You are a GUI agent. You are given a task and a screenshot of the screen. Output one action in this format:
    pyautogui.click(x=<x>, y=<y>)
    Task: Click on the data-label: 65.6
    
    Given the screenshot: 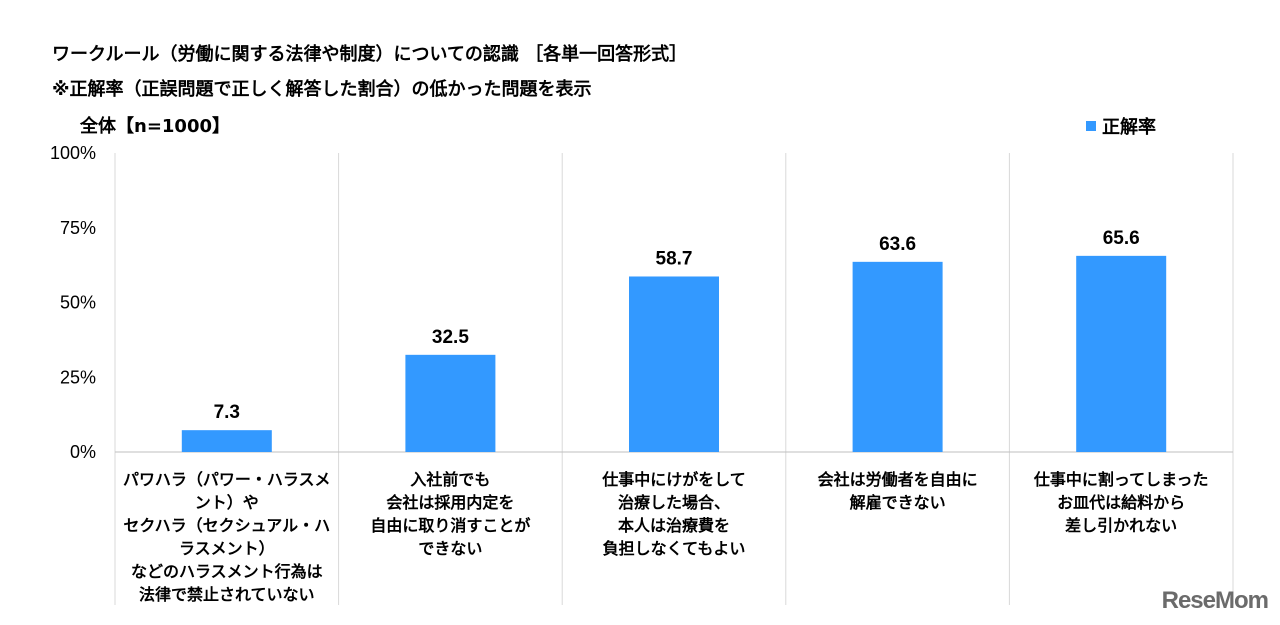 What is the action you would take?
    pyautogui.click(x=1121, y=238)
    